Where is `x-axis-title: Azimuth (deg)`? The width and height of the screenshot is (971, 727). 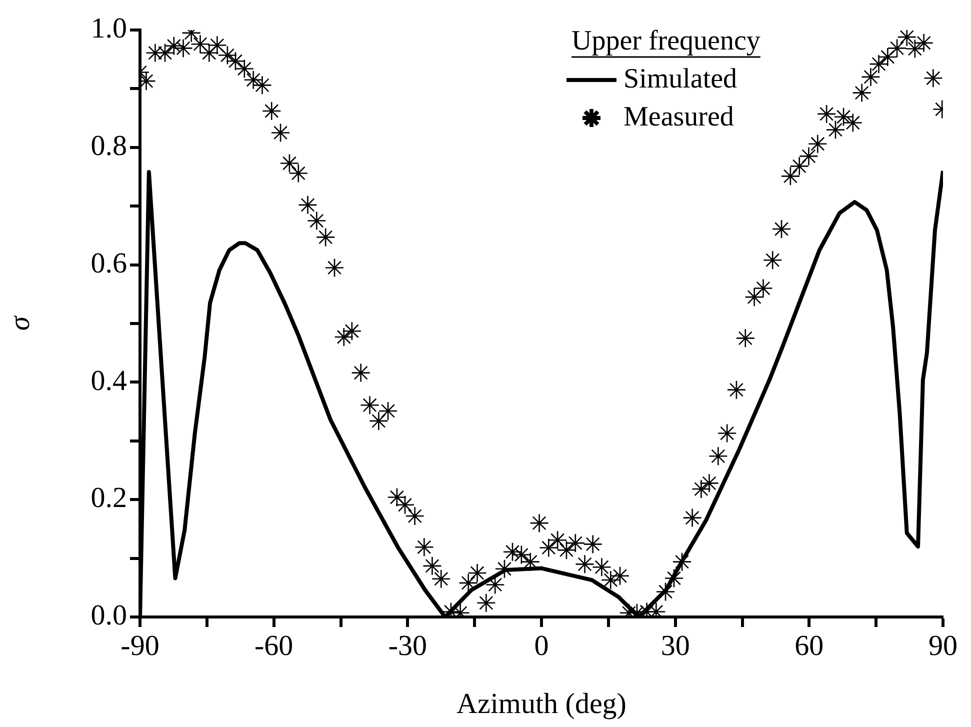
x-axis-title: Azimuth (deg) is located at coordinates (541, 704).